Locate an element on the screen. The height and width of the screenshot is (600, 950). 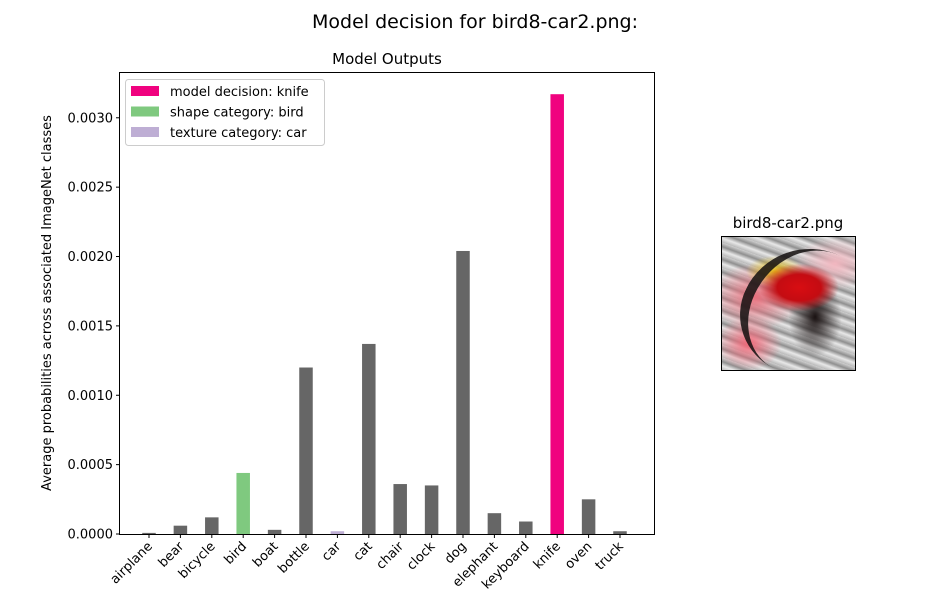
y-tick-label: 0.0015 is located at coordinates (91, 326).